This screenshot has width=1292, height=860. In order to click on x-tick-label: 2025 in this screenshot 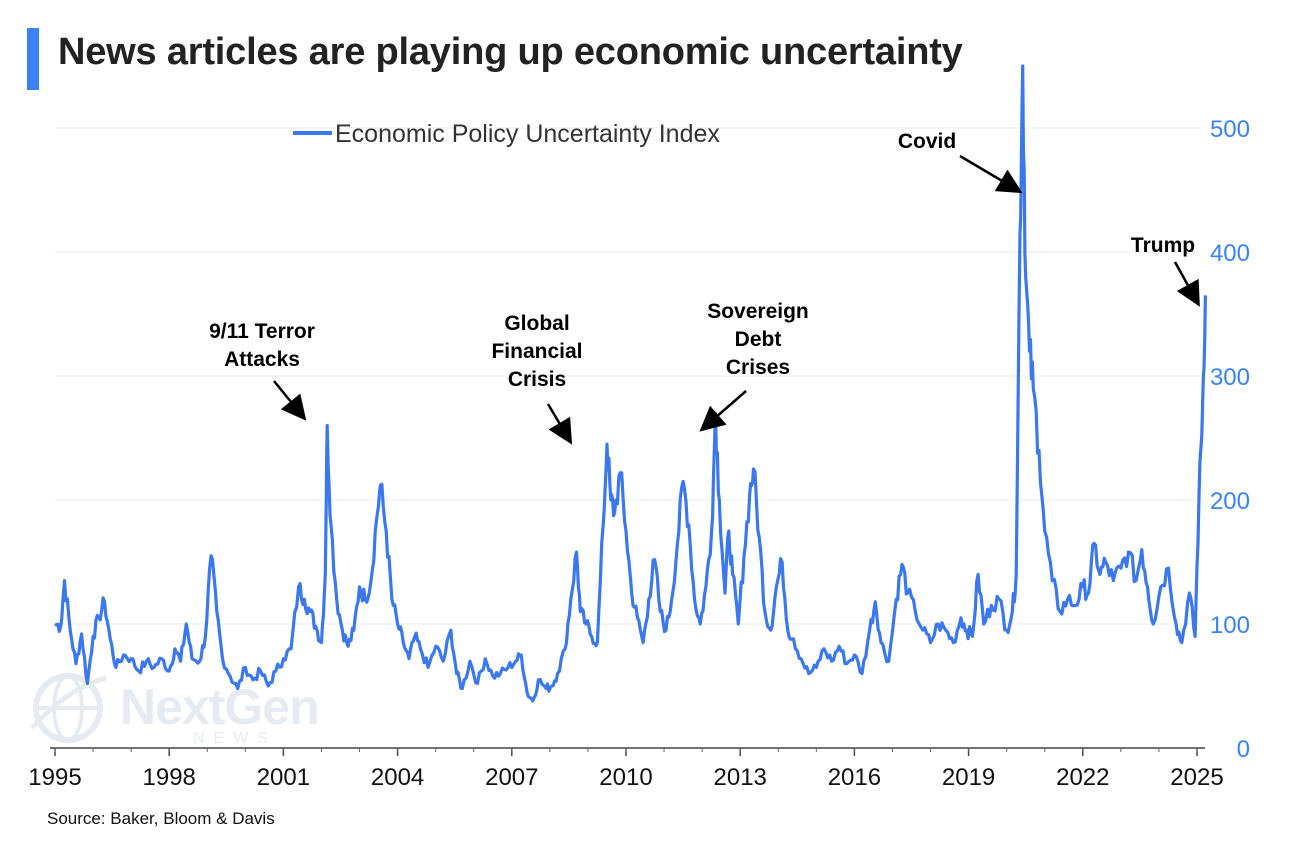, I will do `click(1196, 777)`.